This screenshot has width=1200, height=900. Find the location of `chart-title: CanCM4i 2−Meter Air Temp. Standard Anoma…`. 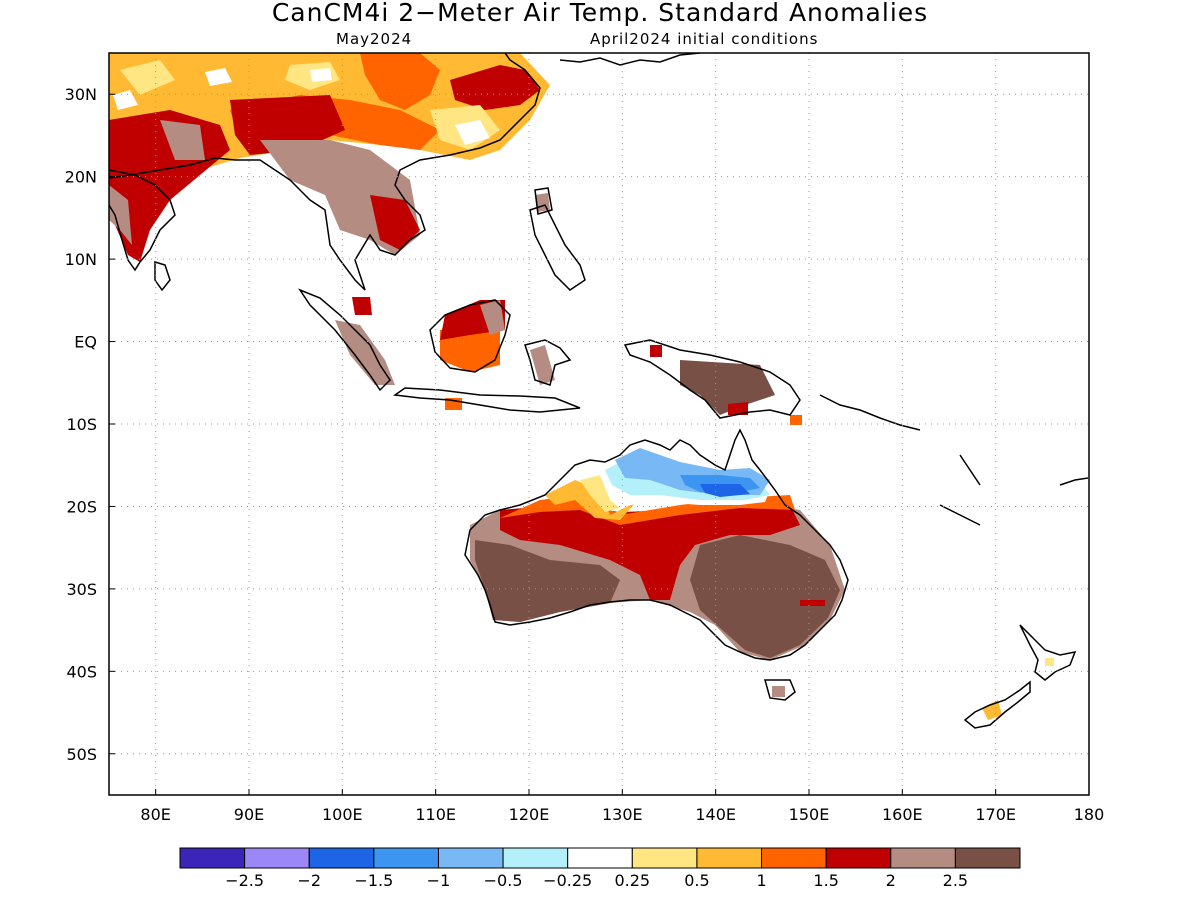

chart-title: CanCM4i 2−Meter Air Temp. Standard Anoma… is located at coordinates (600, 13).